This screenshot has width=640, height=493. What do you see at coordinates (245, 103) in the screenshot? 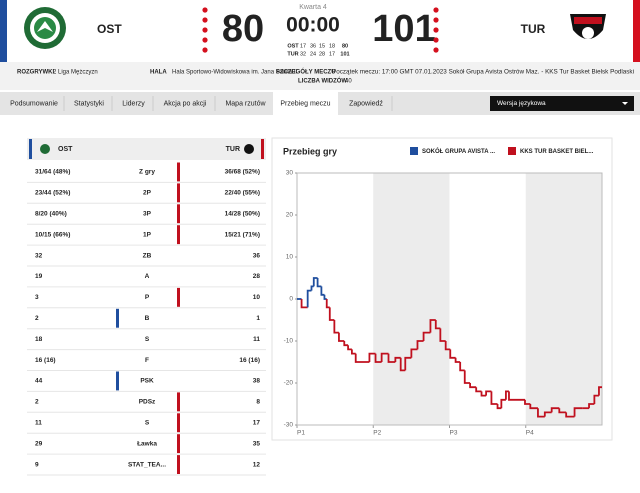
I see `tab: Mapa rzutów` at bounding box center [245, 103].